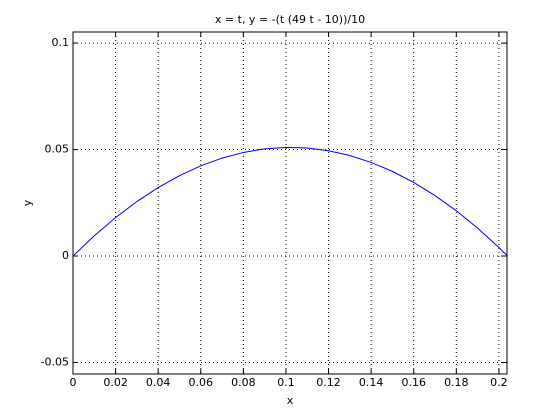  Describe the element at coordinates (115, 382) in the screenshot. I see `x-tick-label: 0.02` at that location.